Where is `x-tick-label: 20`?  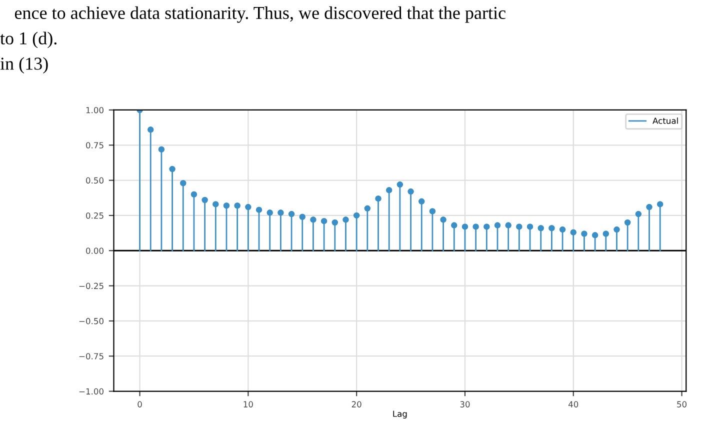 x-tick-label: 20 is located at coordinates (357, 404).